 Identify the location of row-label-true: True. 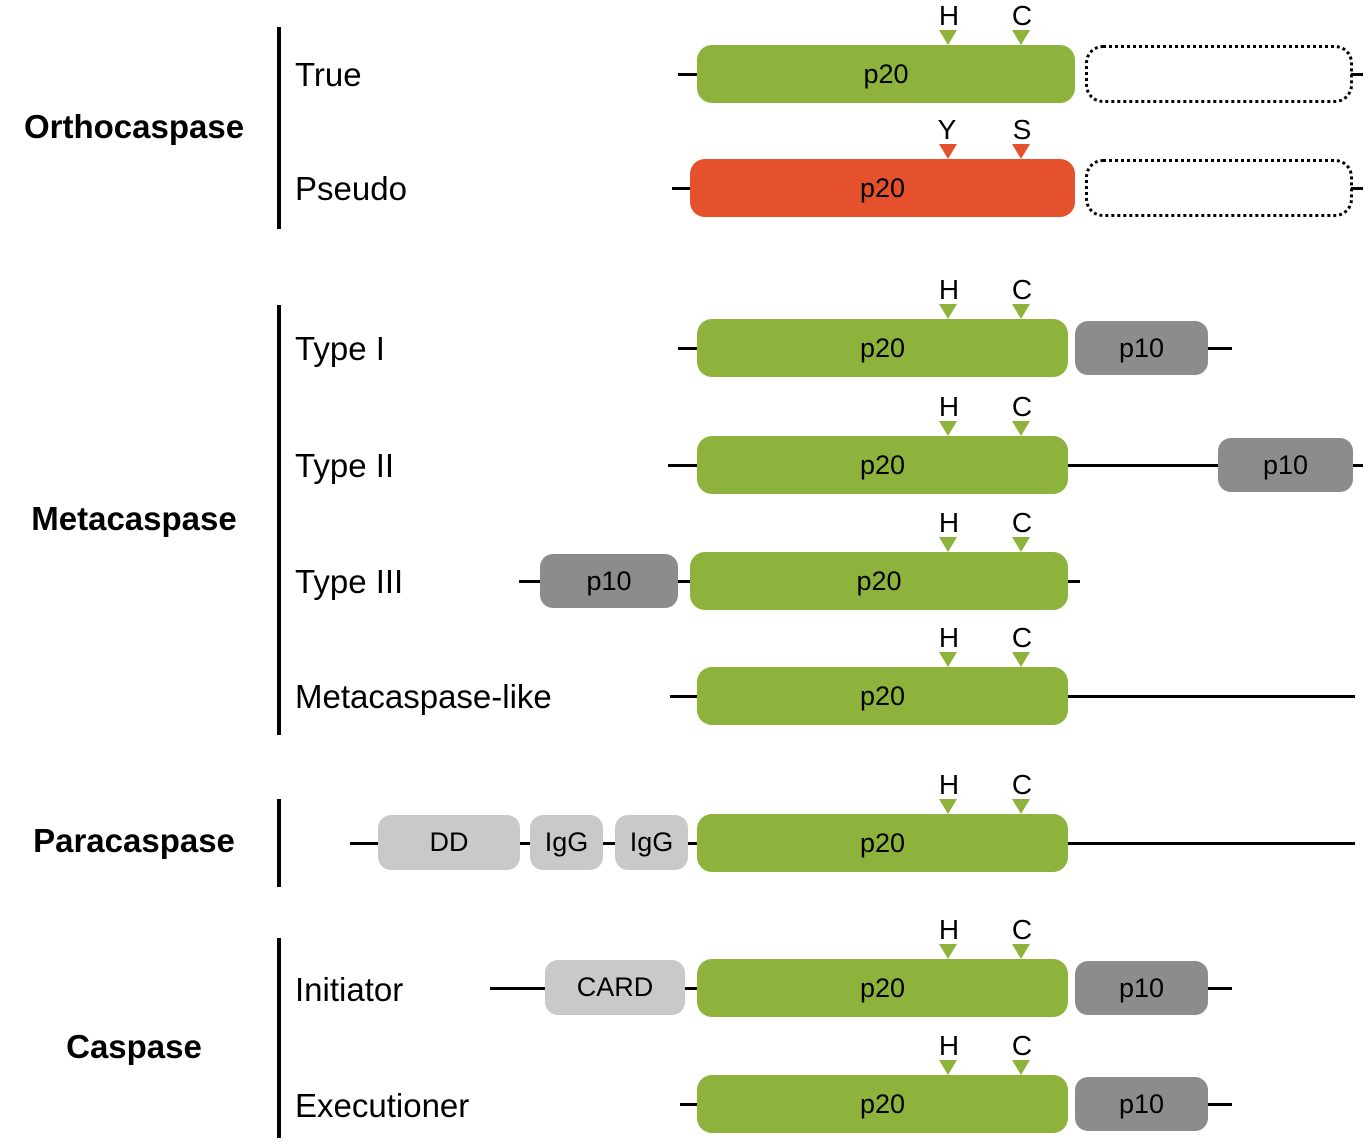
(328, 74).